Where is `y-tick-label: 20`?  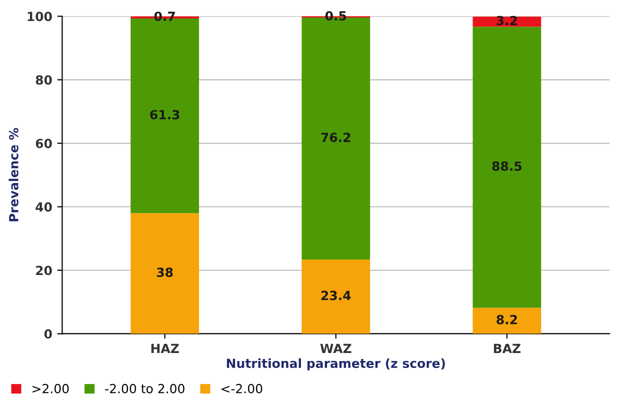 y-tick-label: 20 is located at coordinates (44, 271).